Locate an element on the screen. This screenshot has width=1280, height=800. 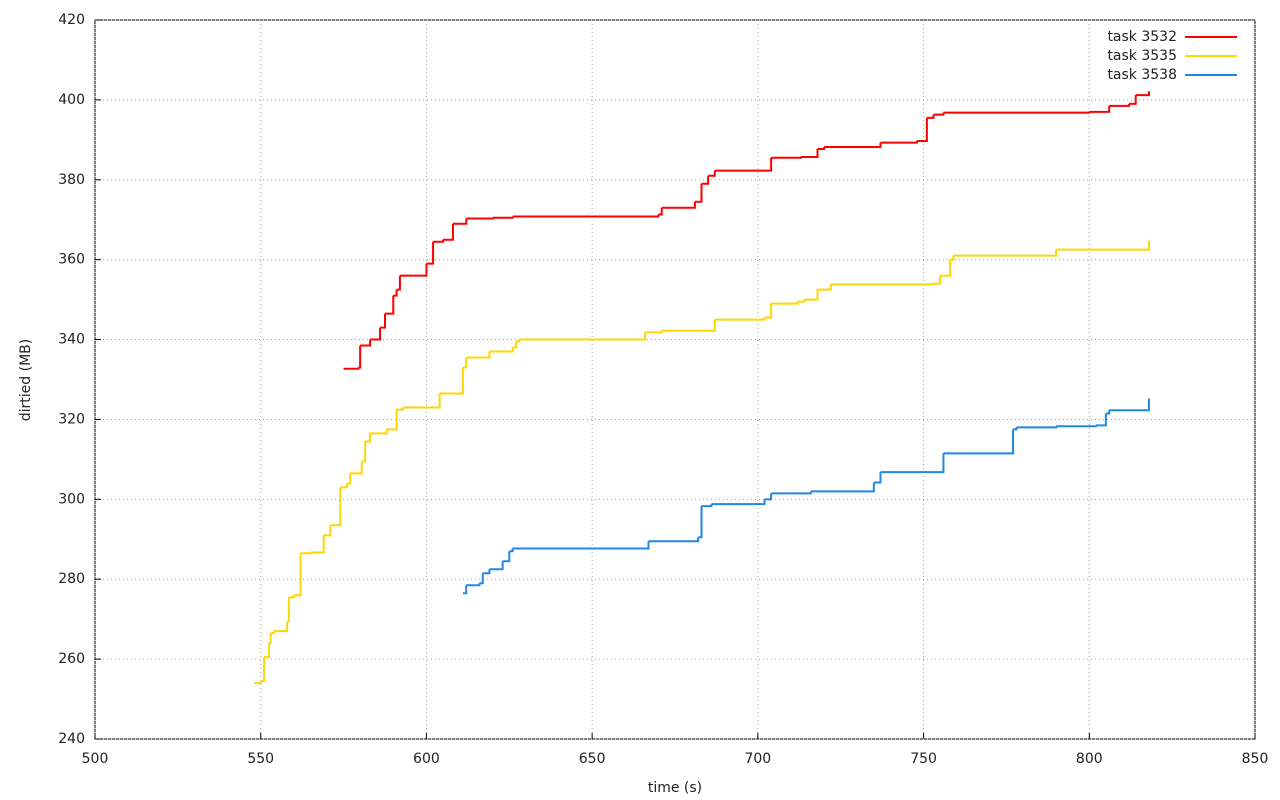
x-tick-label: 600 is located at coordinates (426, 759).